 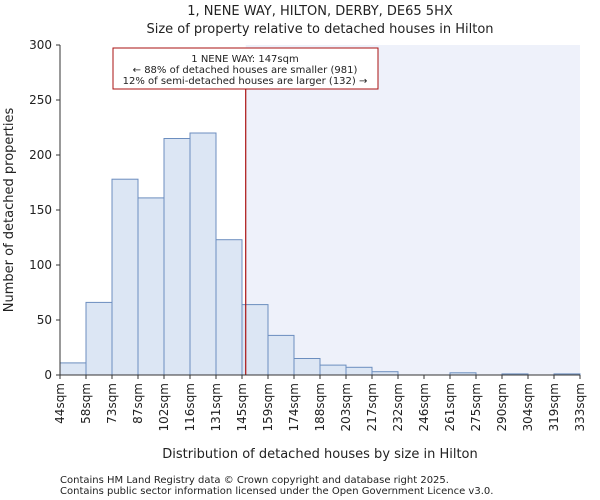 I want to click on x-tick-label: 159sqm, so click(x=268, y=407).